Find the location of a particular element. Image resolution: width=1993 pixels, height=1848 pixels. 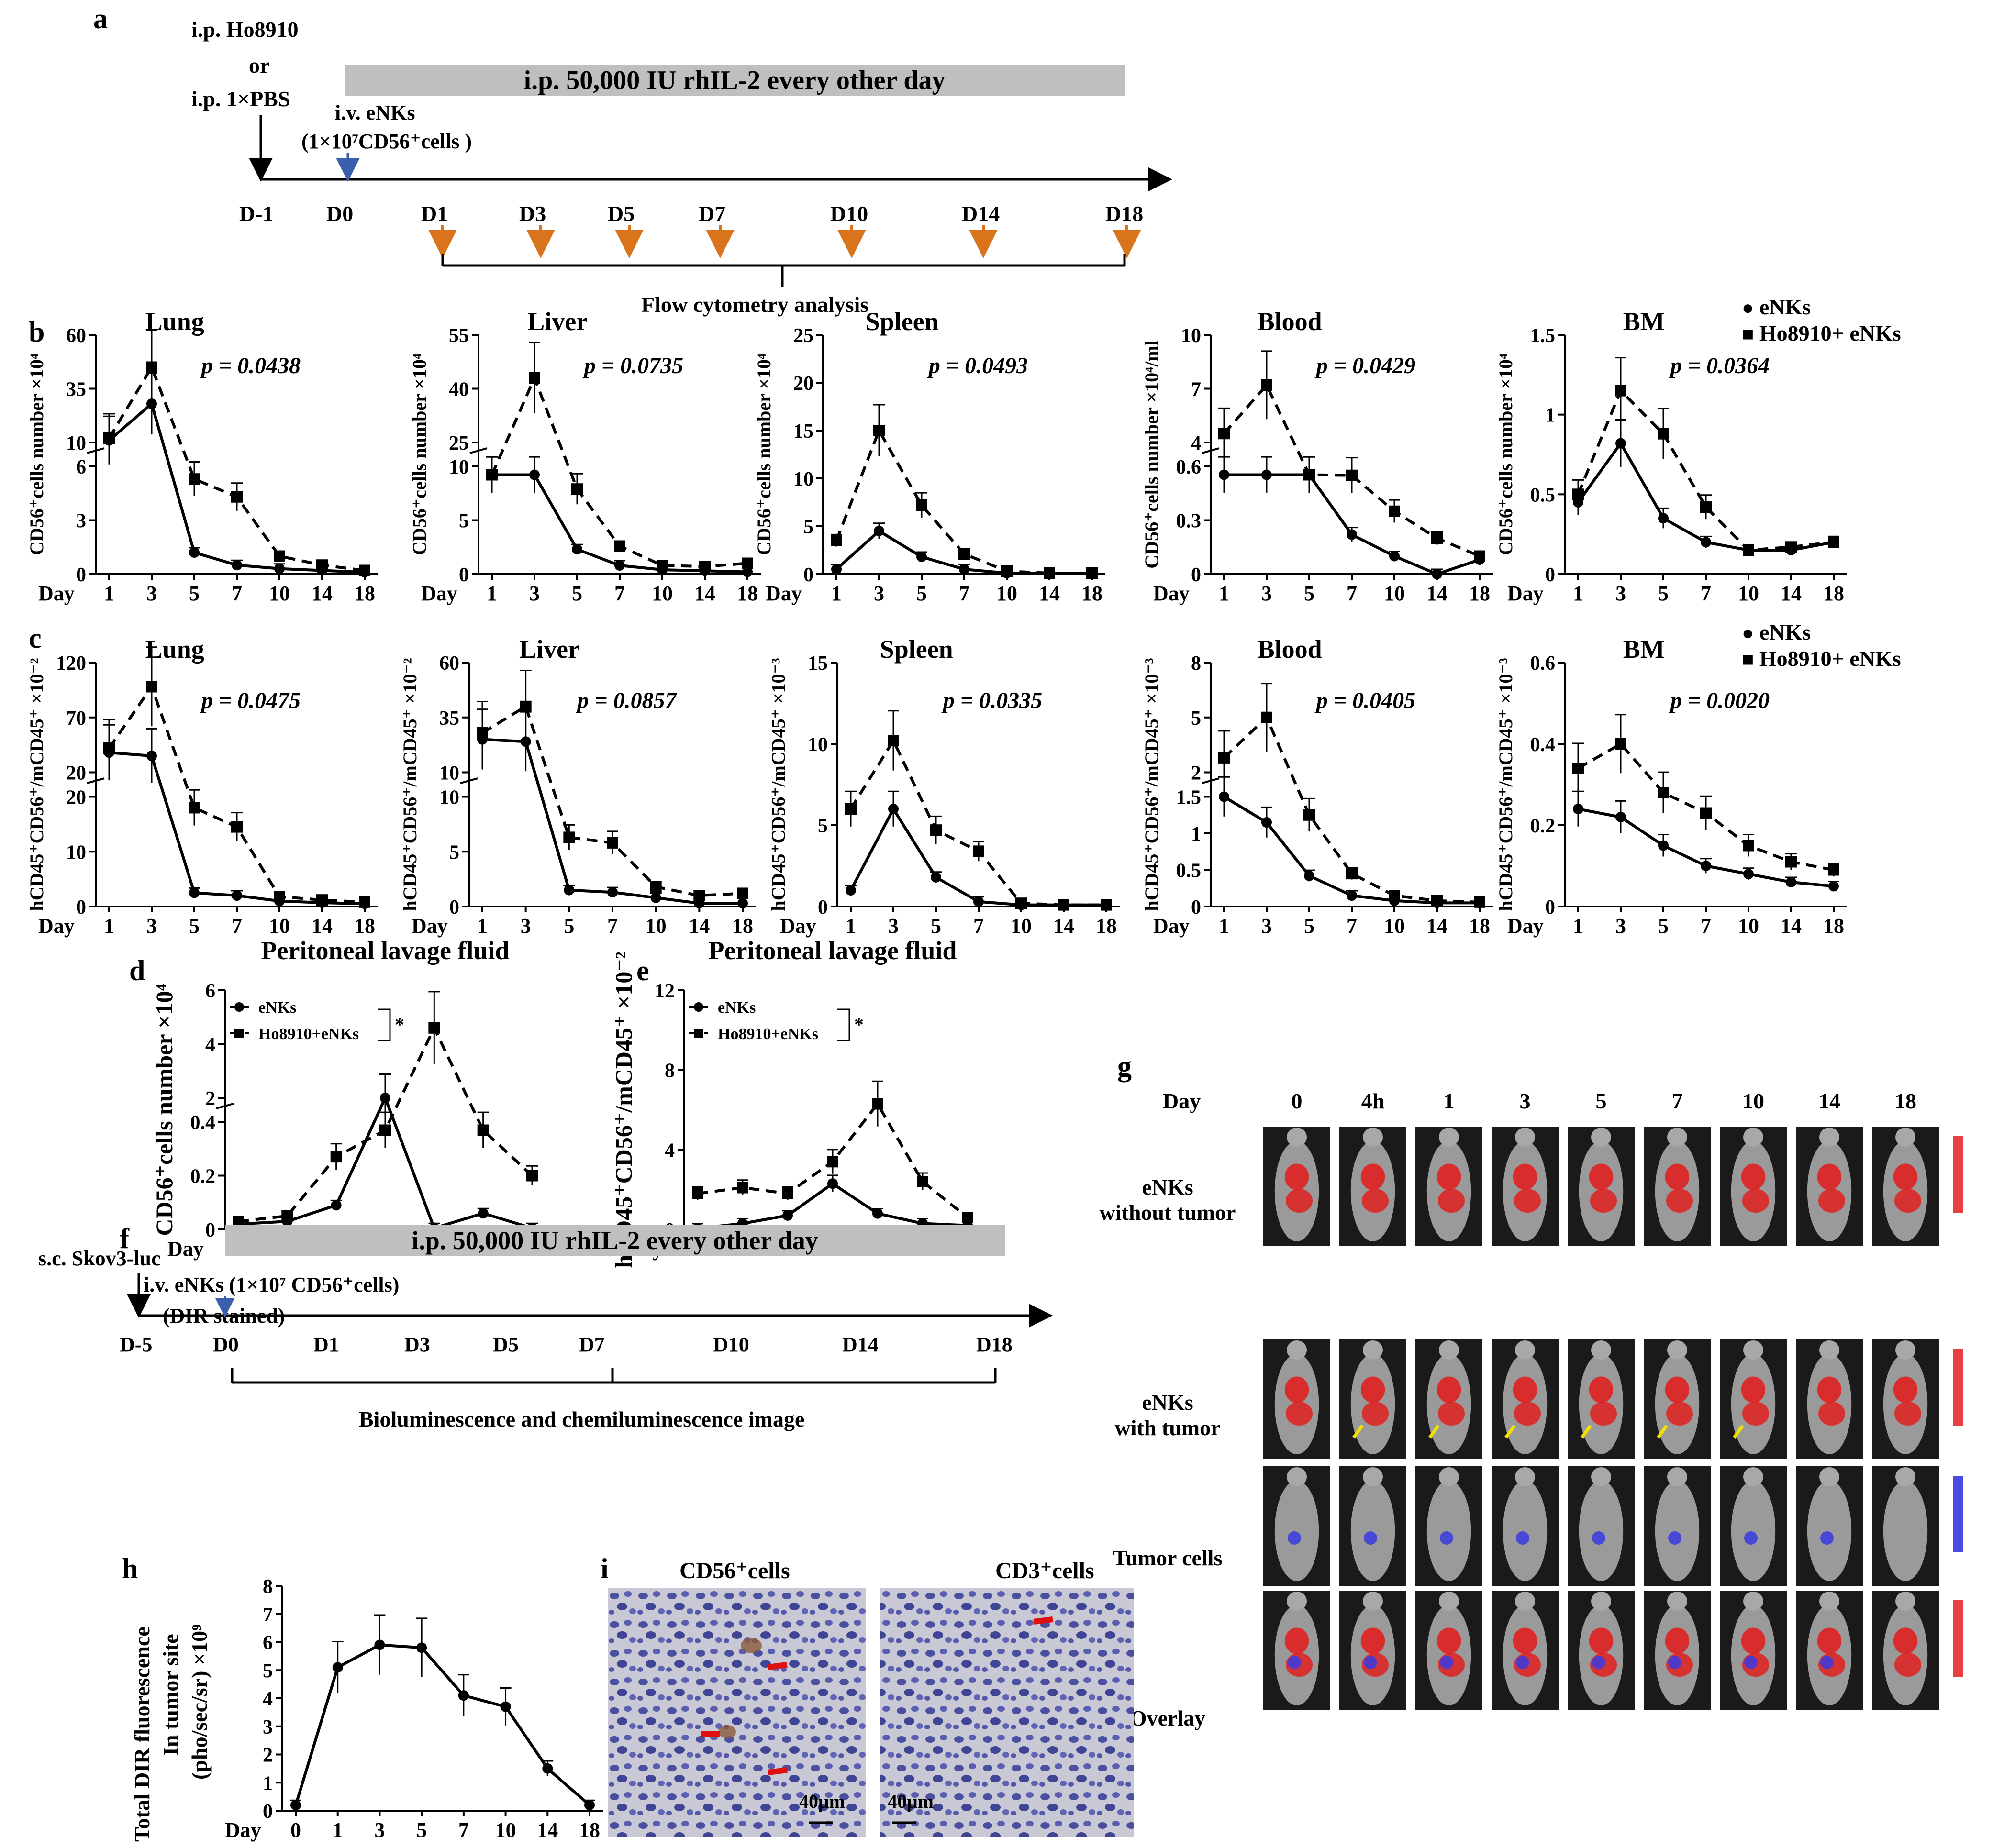

p-value: p = 0.0493 is located at coordinates (977, 365).